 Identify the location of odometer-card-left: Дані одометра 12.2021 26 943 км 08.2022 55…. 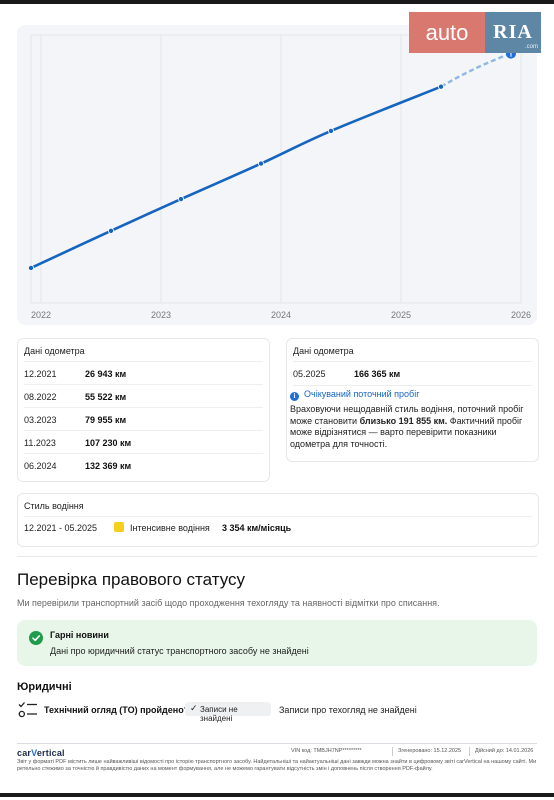
(143, 410).